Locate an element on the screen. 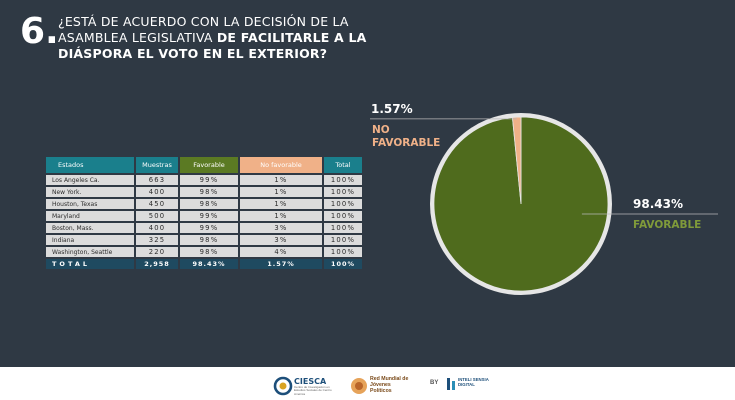 This screenshot has width=735, height=400. table-row: Maryland 500 99% 1% 100% is located at coordinates (204, 216).